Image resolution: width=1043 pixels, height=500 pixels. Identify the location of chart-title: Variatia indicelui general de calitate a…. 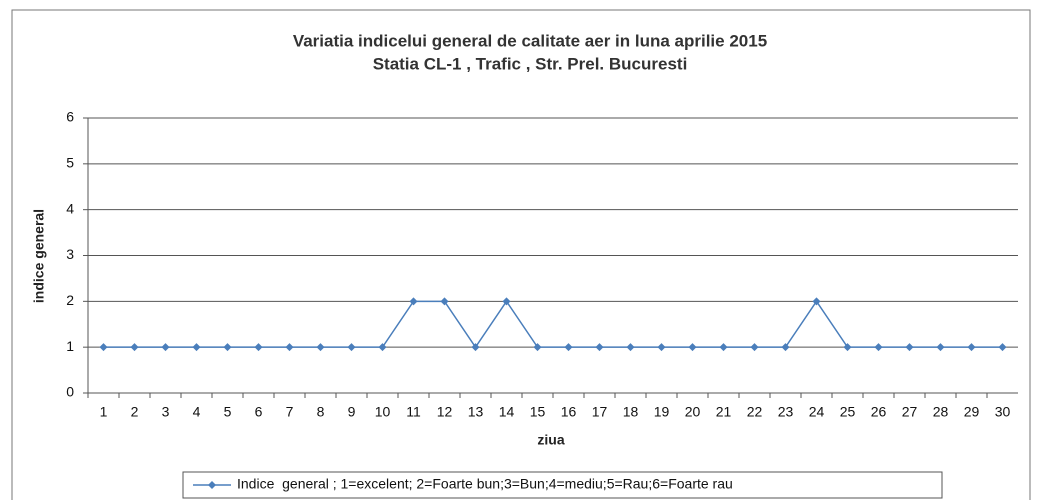
(530, 40).